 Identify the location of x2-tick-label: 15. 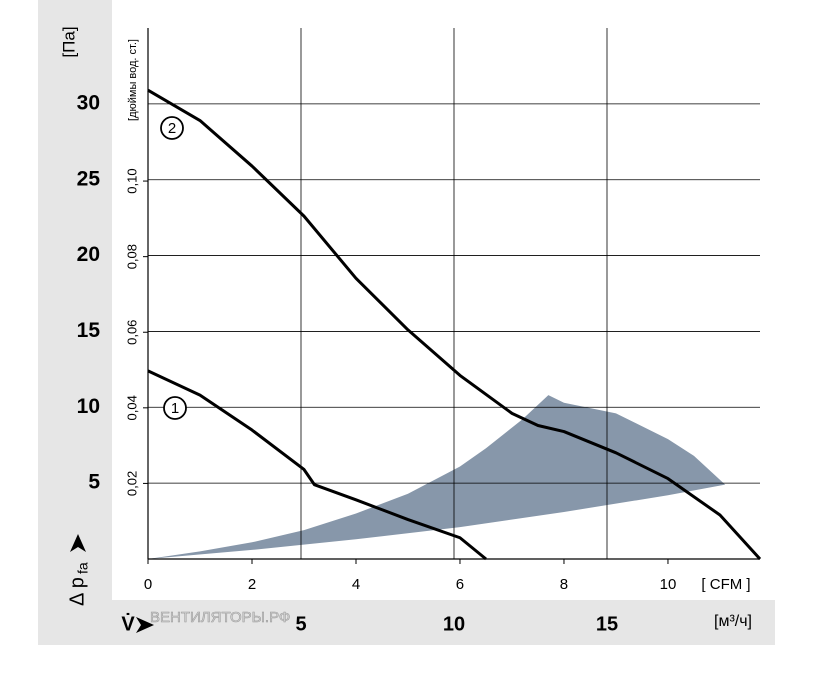
(607, 624).